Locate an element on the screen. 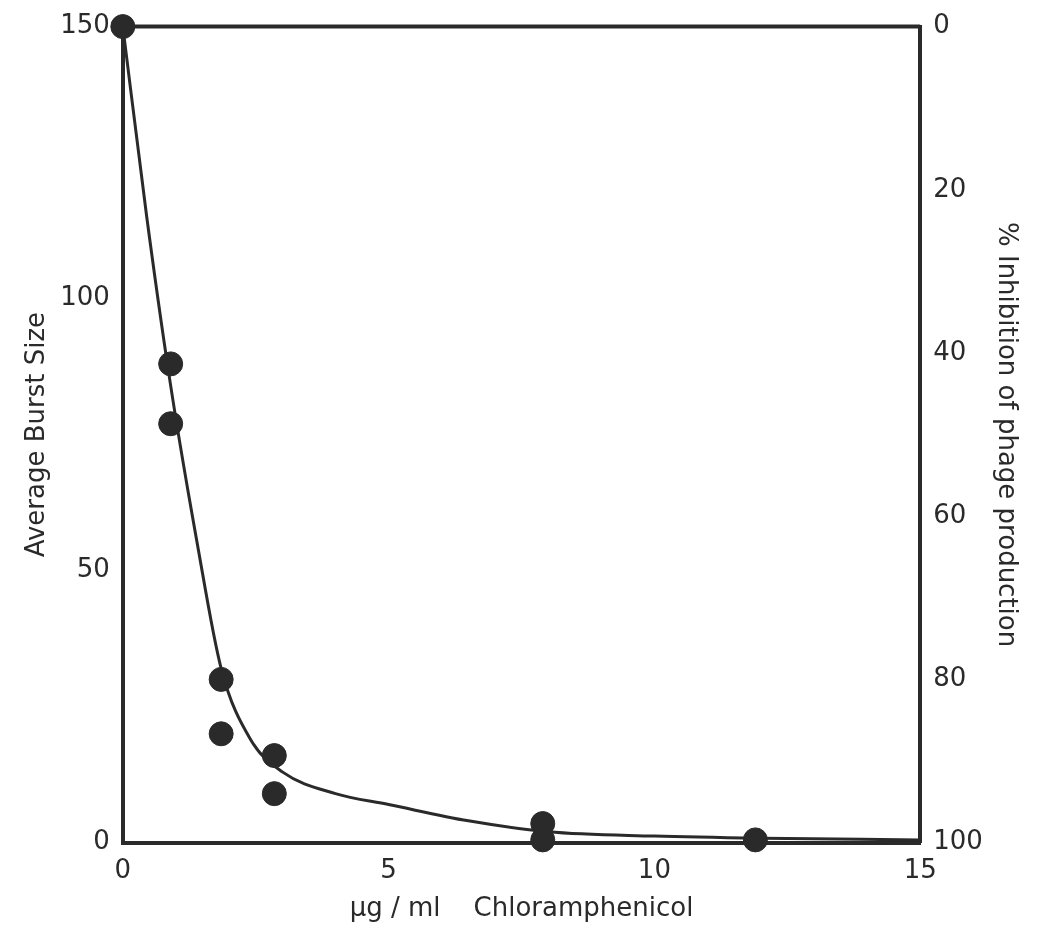 This screenshot has width=1043, height=947. x-tick-label: 15 is located at coordinates (920, 868).